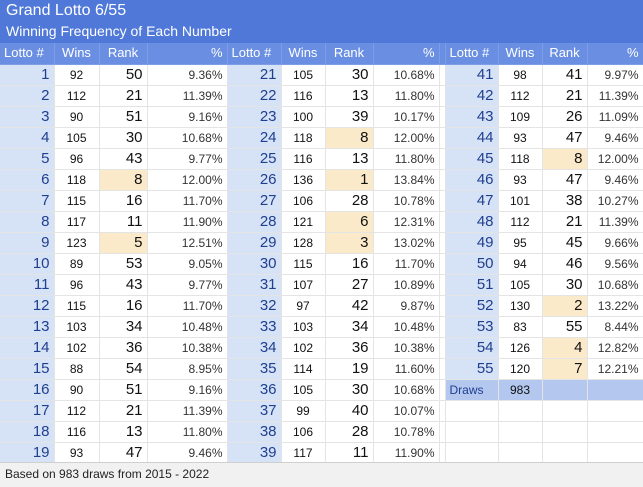  Describe the element at coordinates (472, 201) in the screenshot. I see `lotto-number-cell: 47` at that location.